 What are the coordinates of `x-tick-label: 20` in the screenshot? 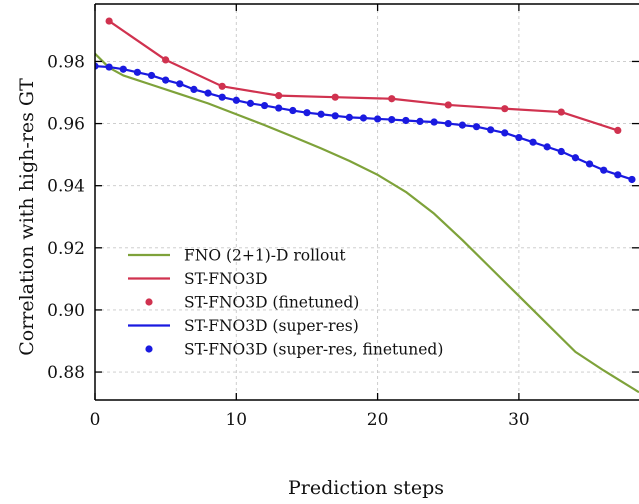 It's located at (378, 420).